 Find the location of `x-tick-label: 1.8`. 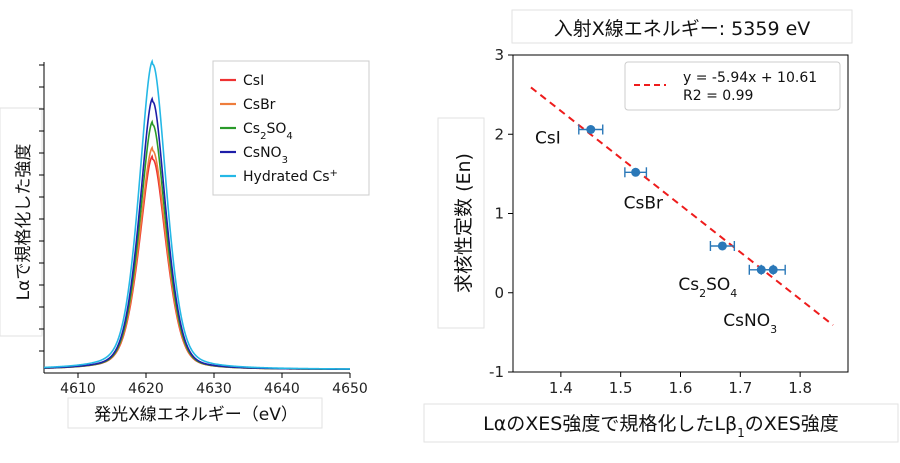

x-tick-label: 1.8 is located at coordinates (800, 388).